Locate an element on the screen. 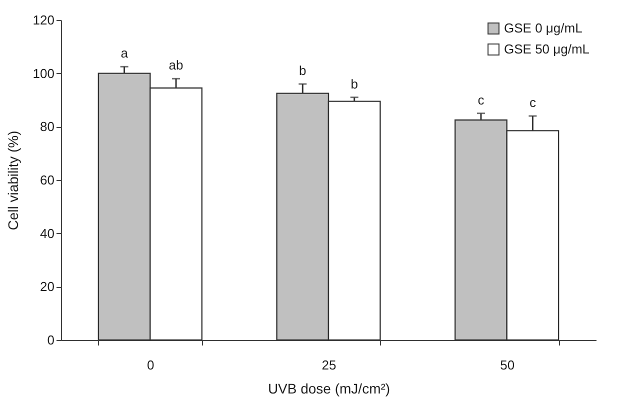 The width and height of the screenshot is (630, 400). x-tick-label: 0 is located at coordinates (150, 365).